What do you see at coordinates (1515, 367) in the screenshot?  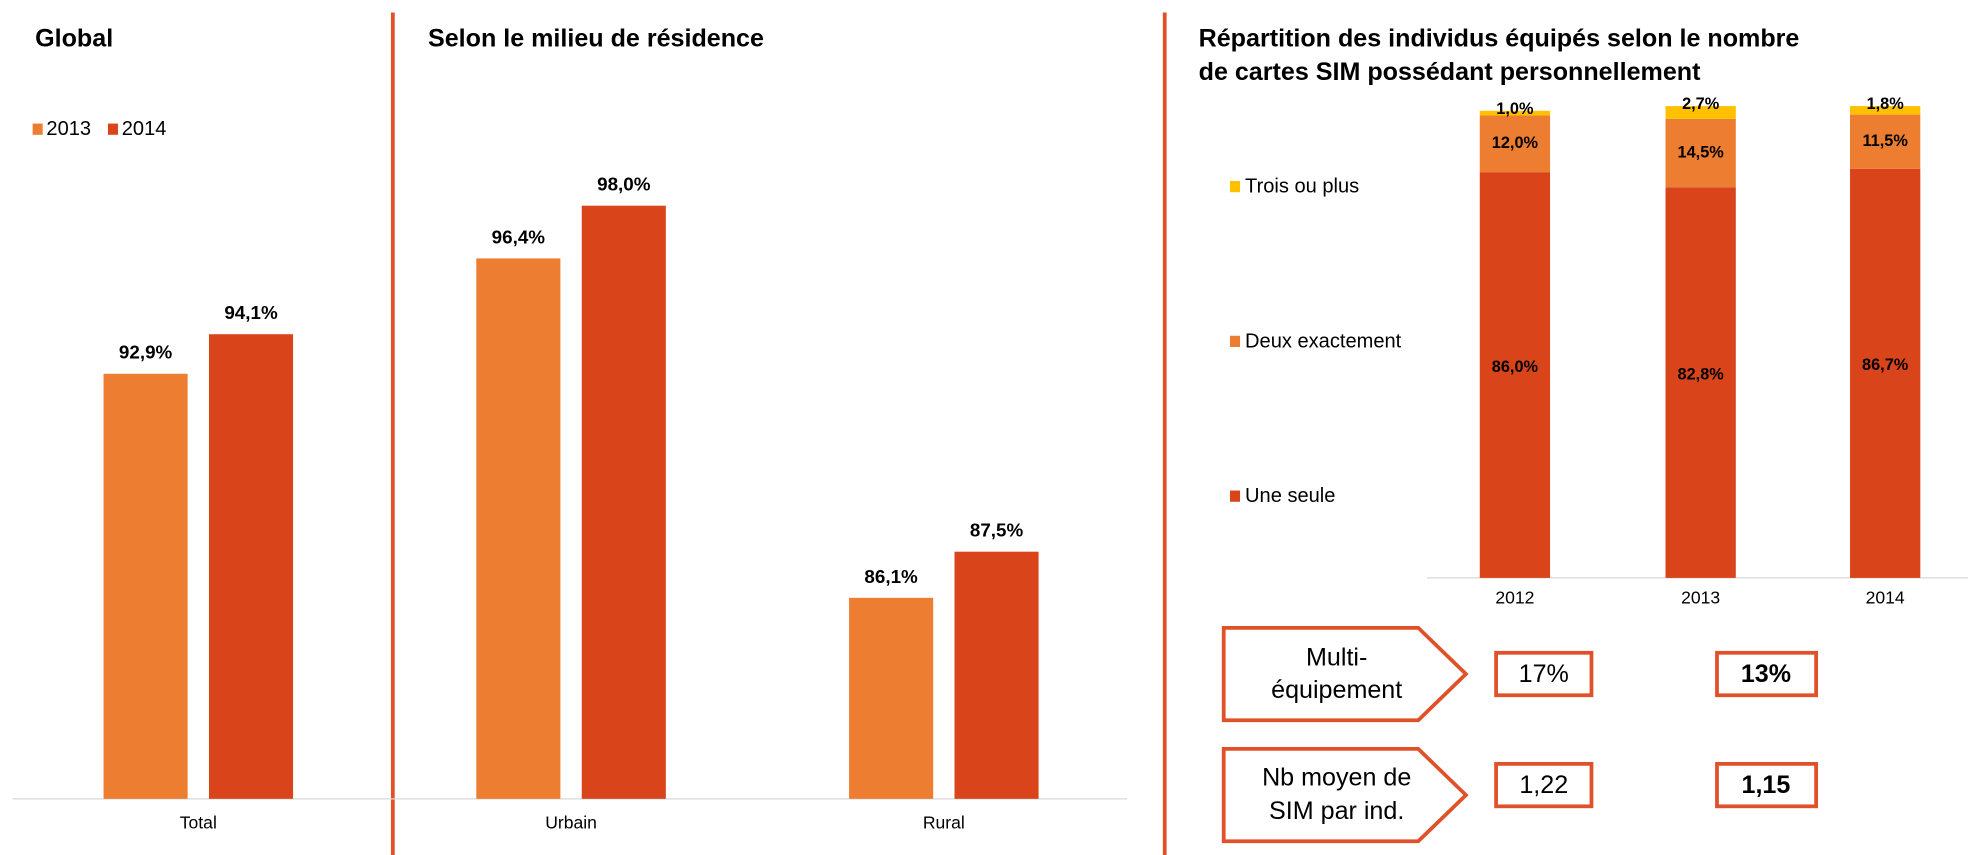 I see `data-label: 86,0%` at bounding box center [1515, 367].